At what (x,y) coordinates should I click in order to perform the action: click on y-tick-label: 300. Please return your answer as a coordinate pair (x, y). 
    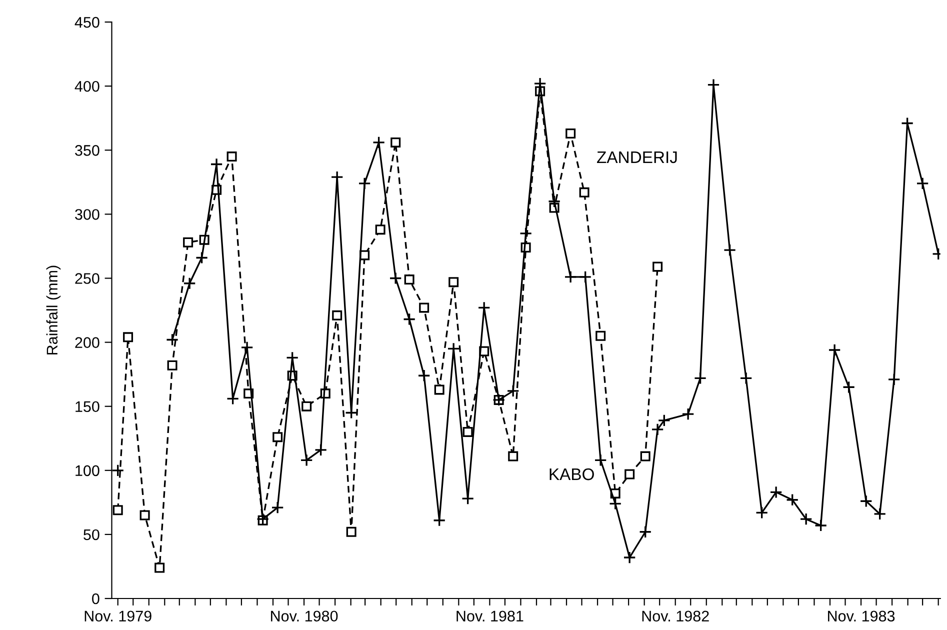
    Looking at the image, I should click on (87, 214).